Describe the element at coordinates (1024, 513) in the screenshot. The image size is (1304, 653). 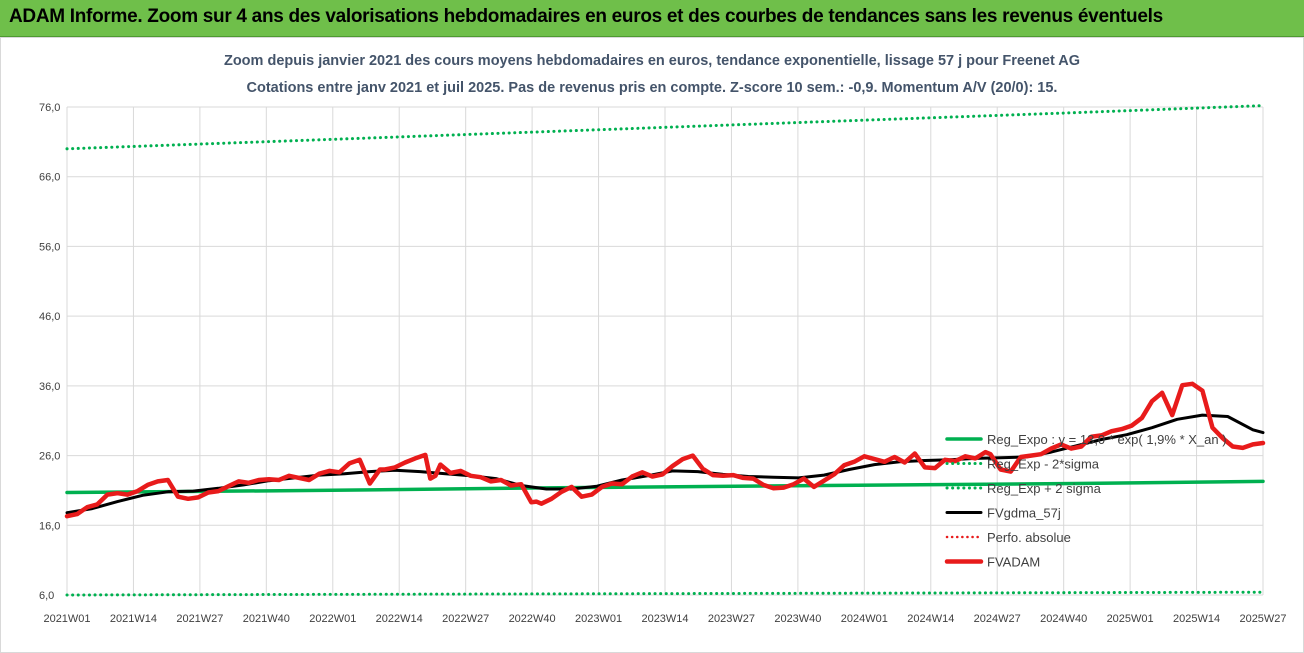
I see `legend-label-3: FVgdma_57j` at that location.